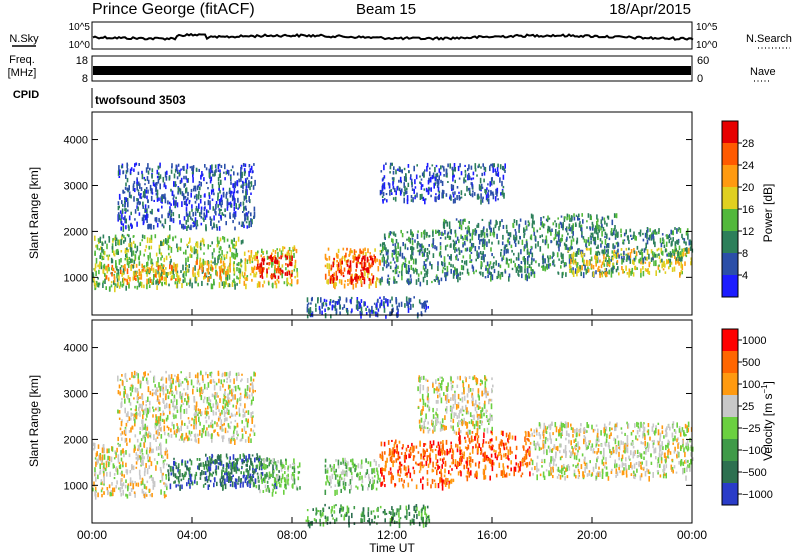 The height and width of the screenshot is (554, 800). I want to click on colorbar-tick-label: 24, so click(748, 166).